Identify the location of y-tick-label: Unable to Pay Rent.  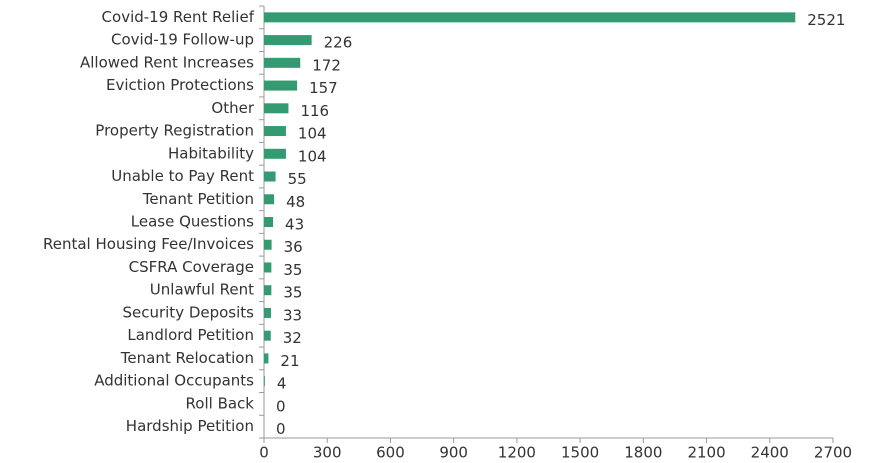
(182, 176).